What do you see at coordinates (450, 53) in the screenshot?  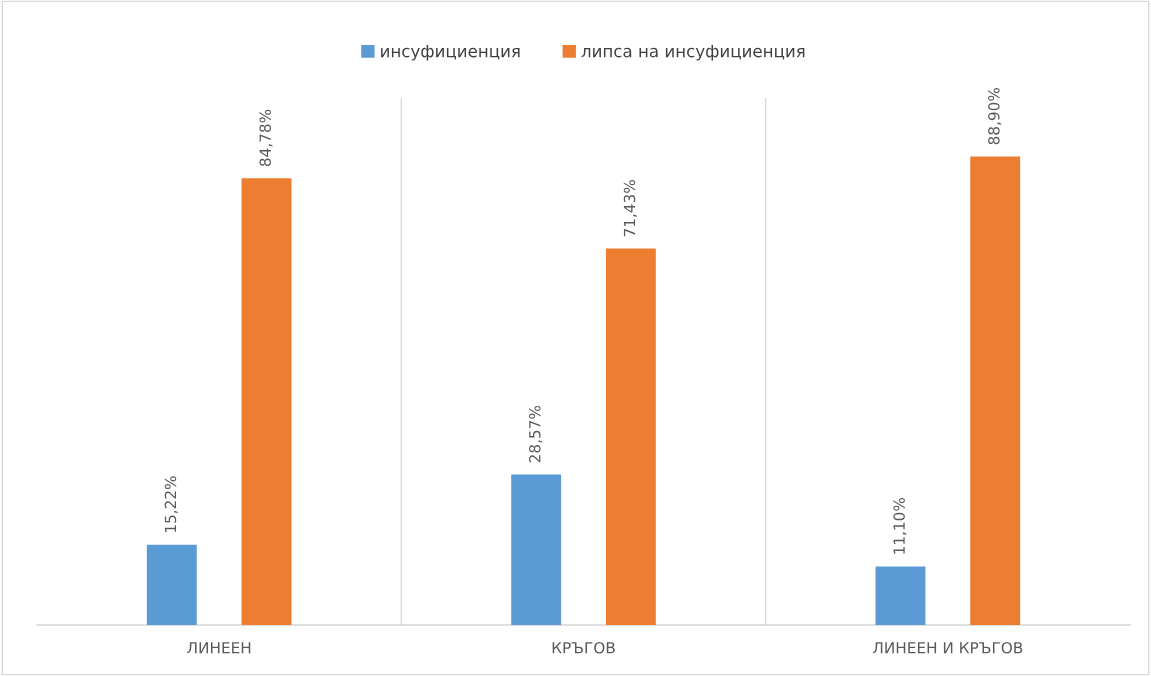 I see `legend-label: инсуфициенция` at bounding box center [450, 53].